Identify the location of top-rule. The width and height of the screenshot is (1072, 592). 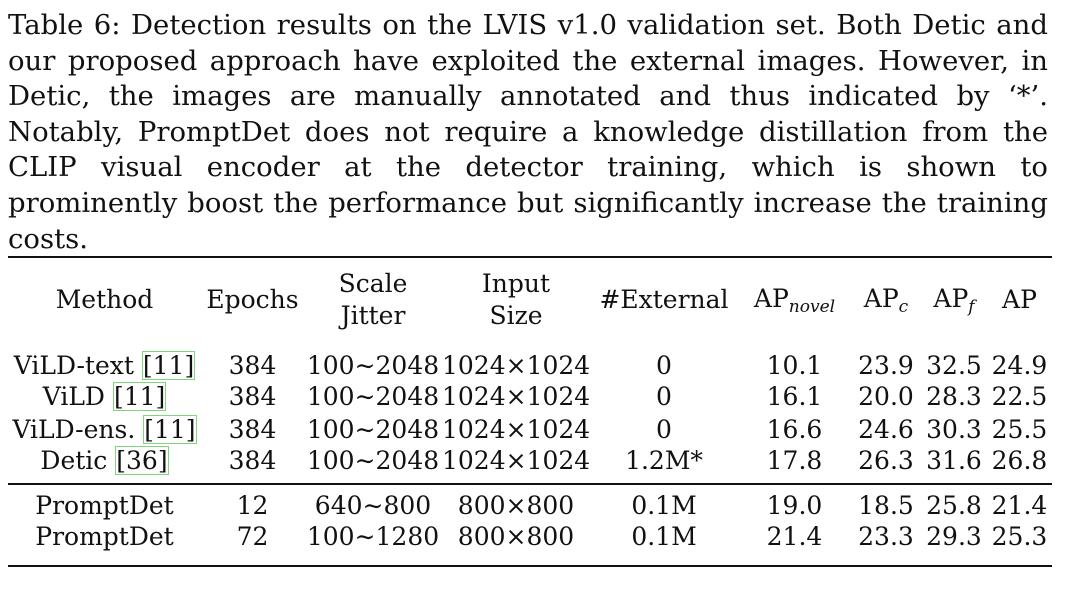
(530, 257).